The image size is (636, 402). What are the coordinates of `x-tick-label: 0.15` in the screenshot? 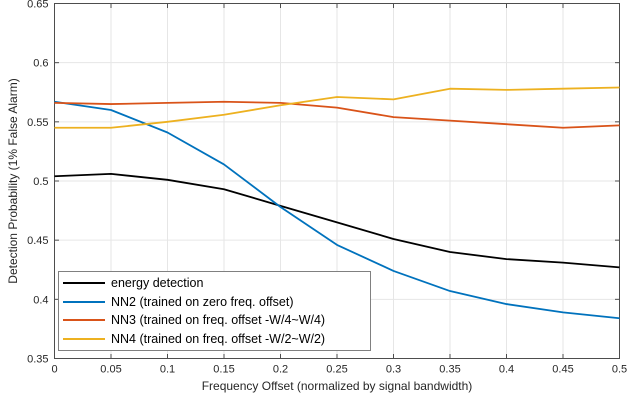 It's located at (223, 370).